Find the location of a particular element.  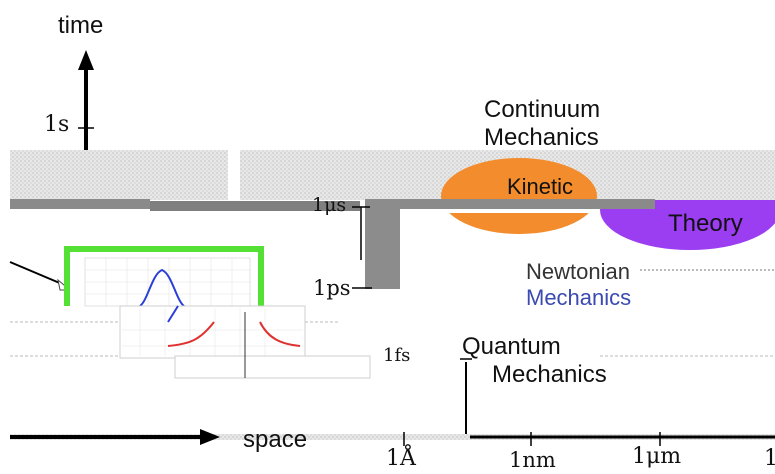

newtonian-mechanics-label: Newtonian Mechanics is located at coordinates (578, 285).